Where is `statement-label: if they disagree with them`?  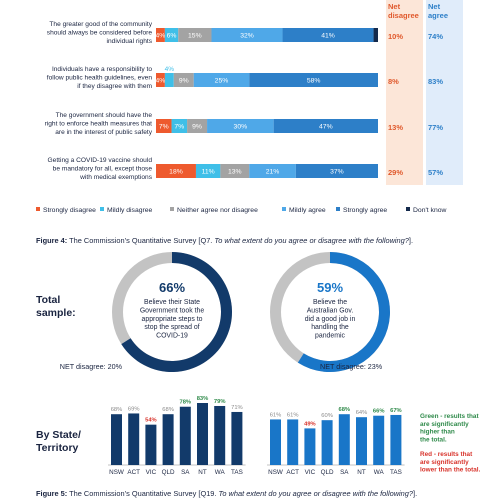 statement-label: if they disagree with them is located at coordinates (114, 86).